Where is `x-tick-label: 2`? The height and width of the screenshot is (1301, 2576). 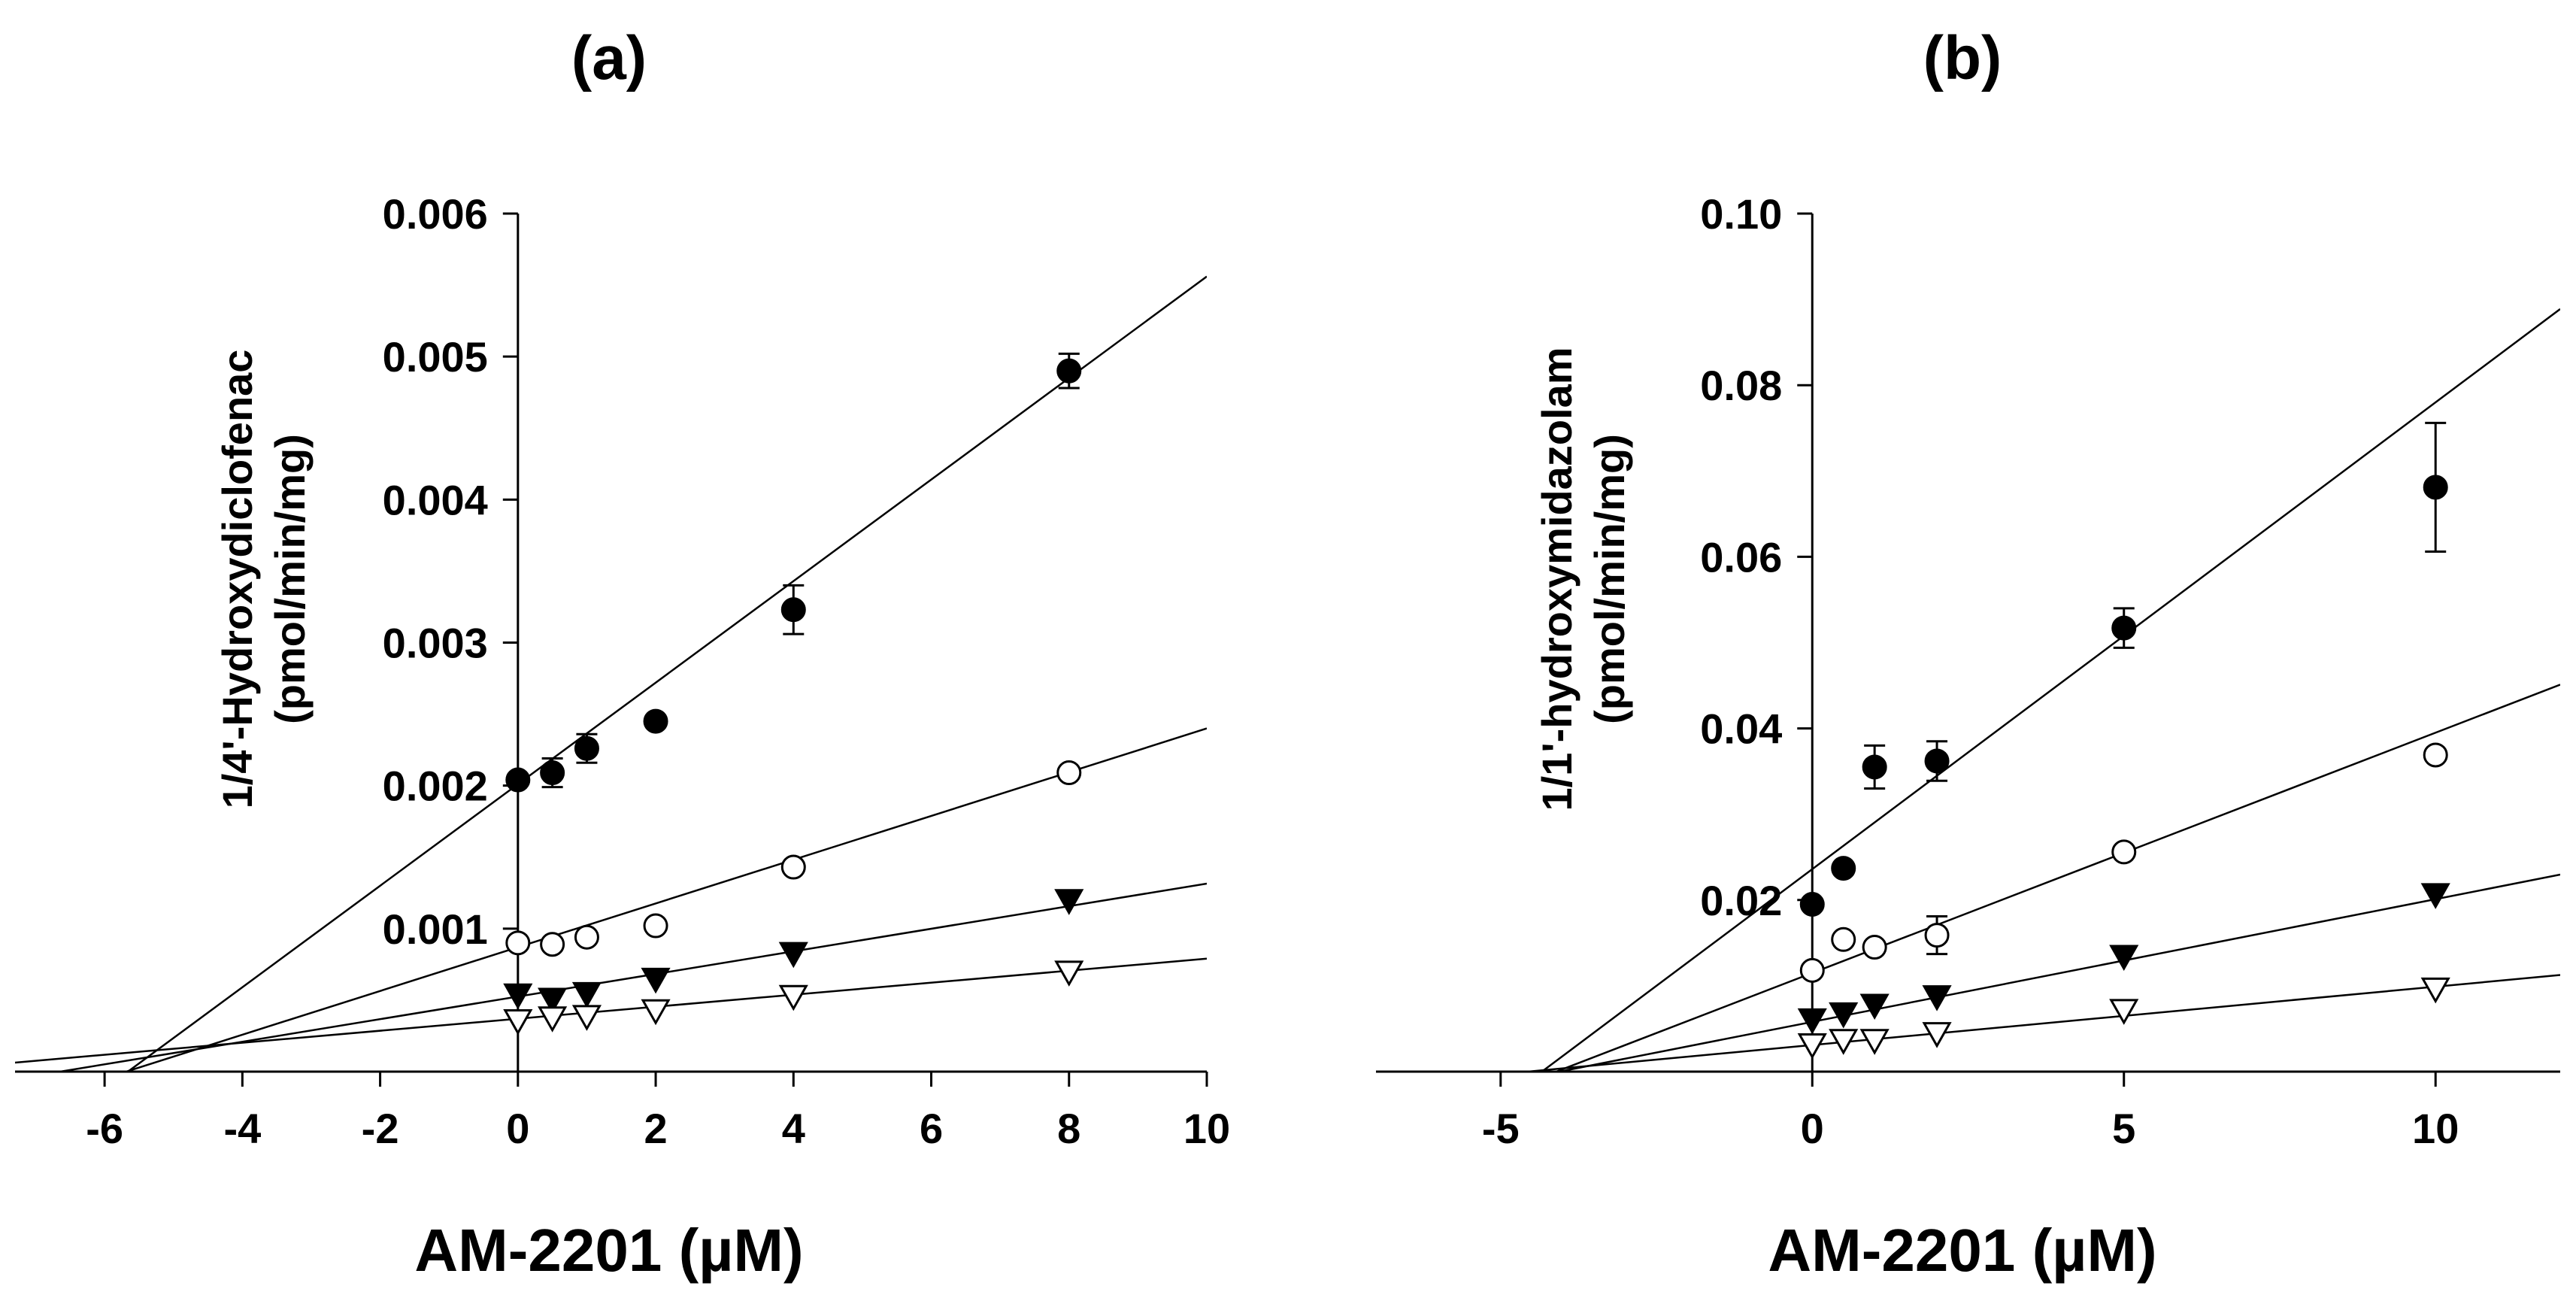 x-tick-label: 2 is located at coordinates (655, 1128).